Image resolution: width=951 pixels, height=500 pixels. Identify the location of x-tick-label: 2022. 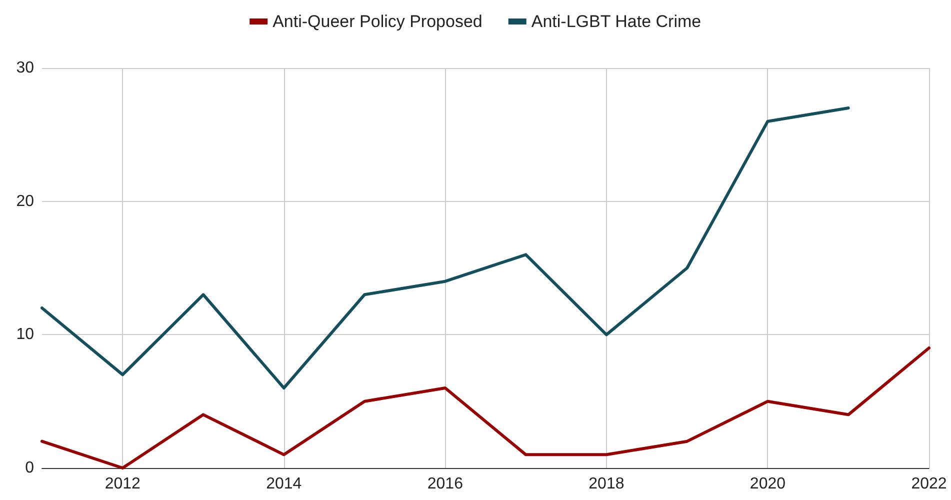
(929, 484).